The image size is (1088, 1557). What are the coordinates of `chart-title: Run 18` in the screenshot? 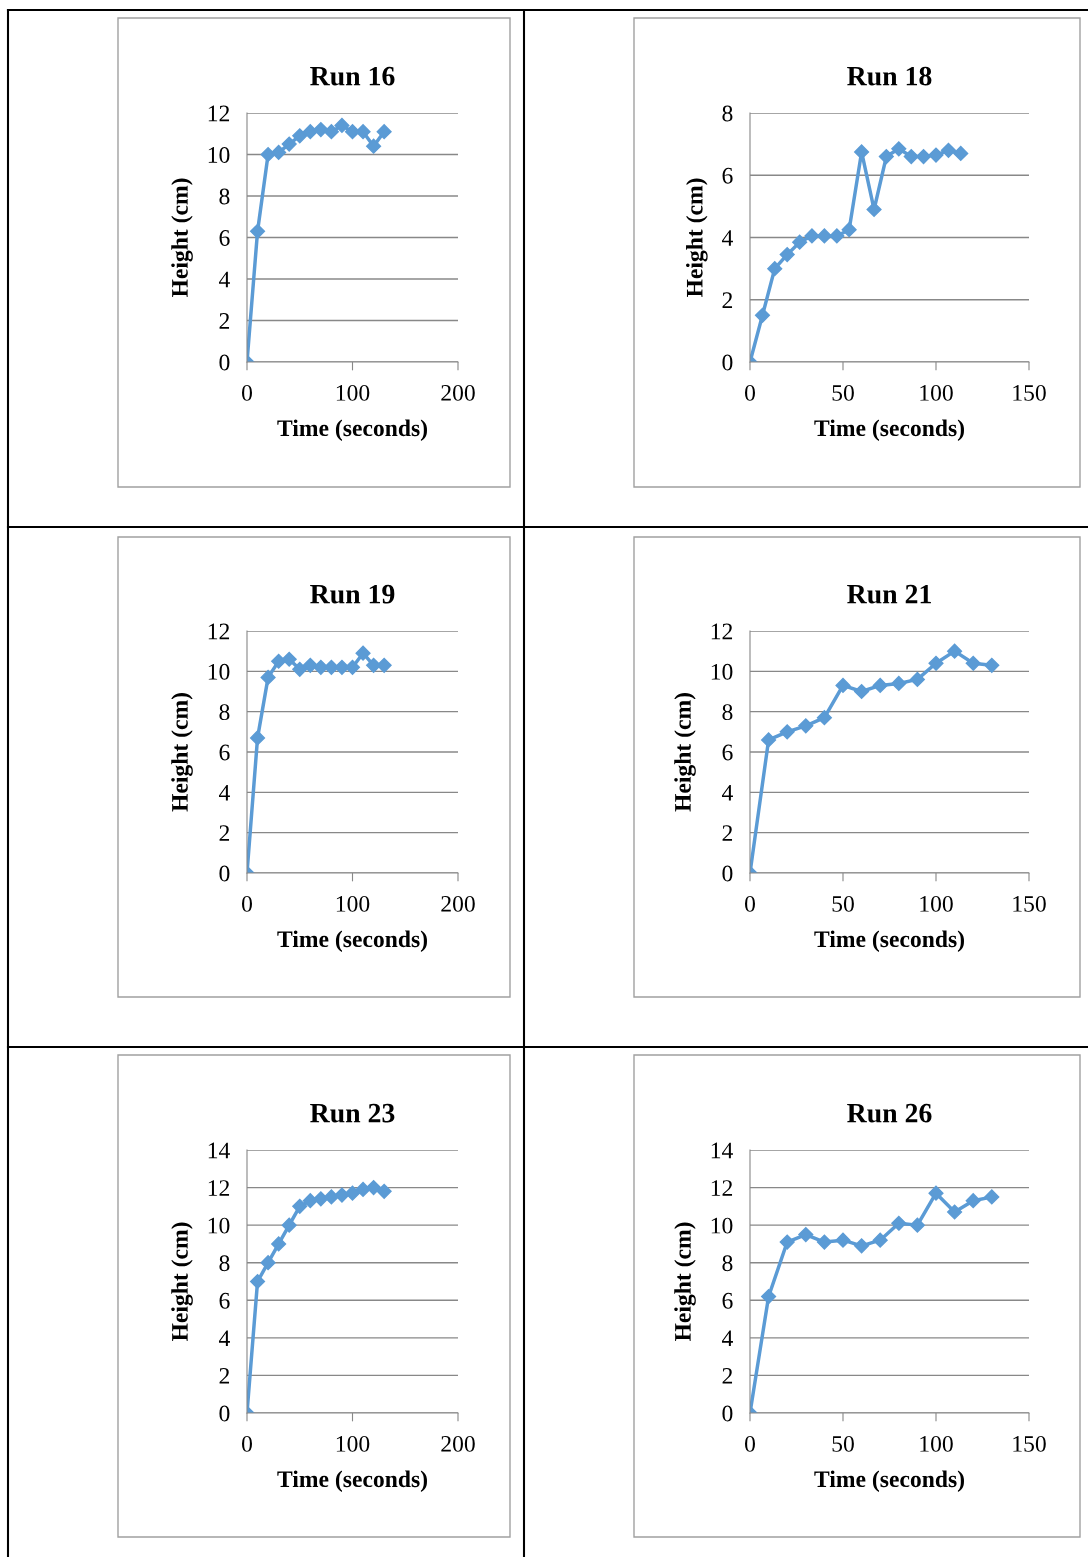 It's located at (889, 76).